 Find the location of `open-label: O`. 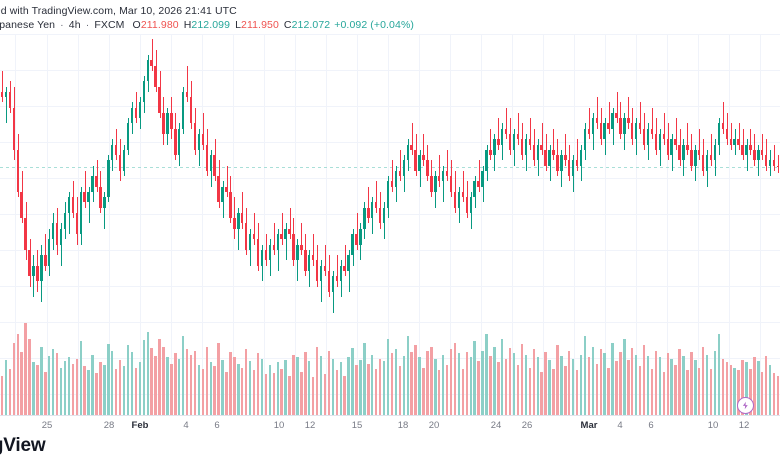

open-label: O is located at coordinates (136, 25).